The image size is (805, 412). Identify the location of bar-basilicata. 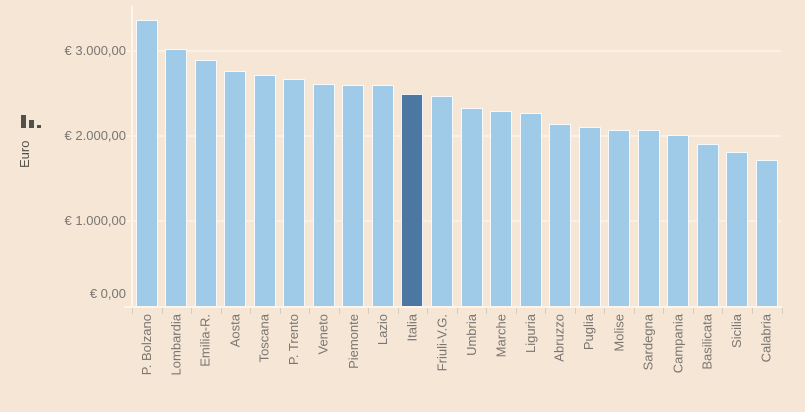
(707, 224).